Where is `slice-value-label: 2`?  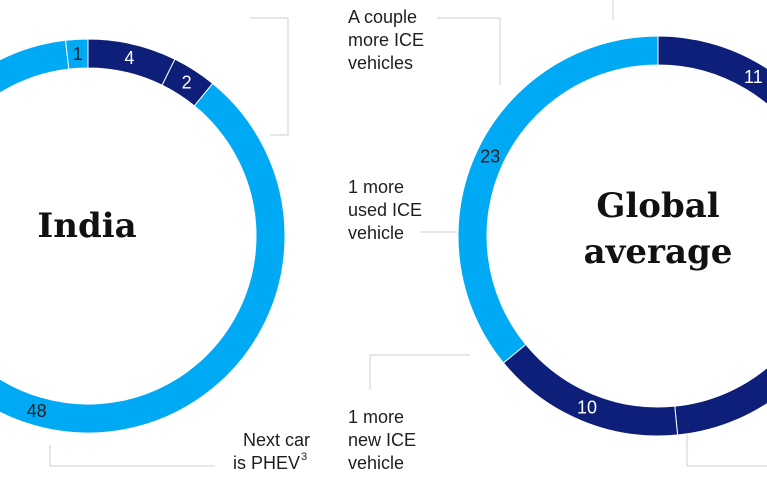
slice-value-label: 2 is located at coordinates (187, 82).